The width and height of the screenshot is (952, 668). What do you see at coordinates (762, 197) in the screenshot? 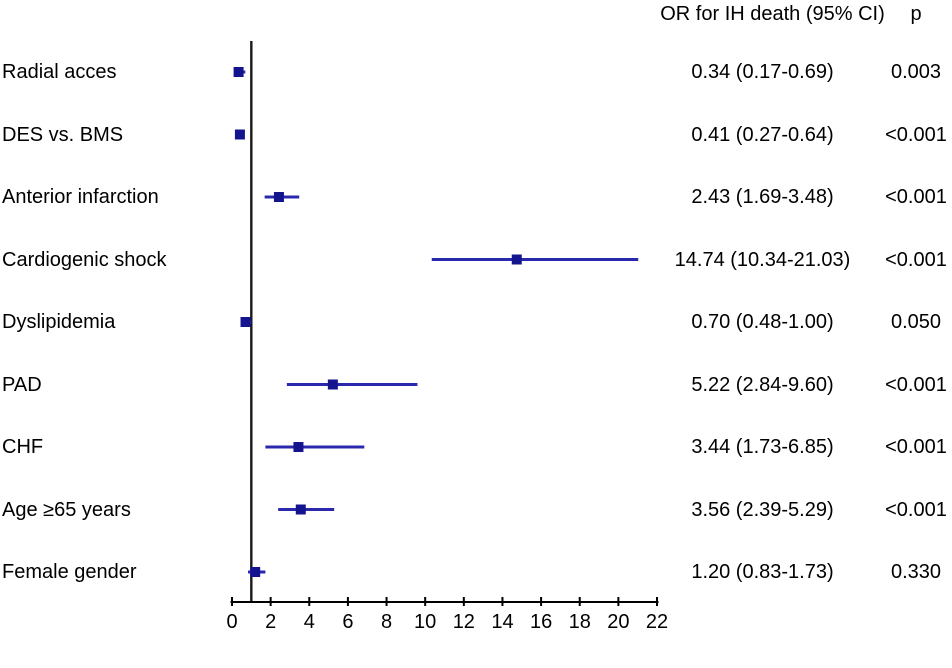
I see `or-ci-value: 2.43 (1.69-3.48)` at bounding box center [762, 197].